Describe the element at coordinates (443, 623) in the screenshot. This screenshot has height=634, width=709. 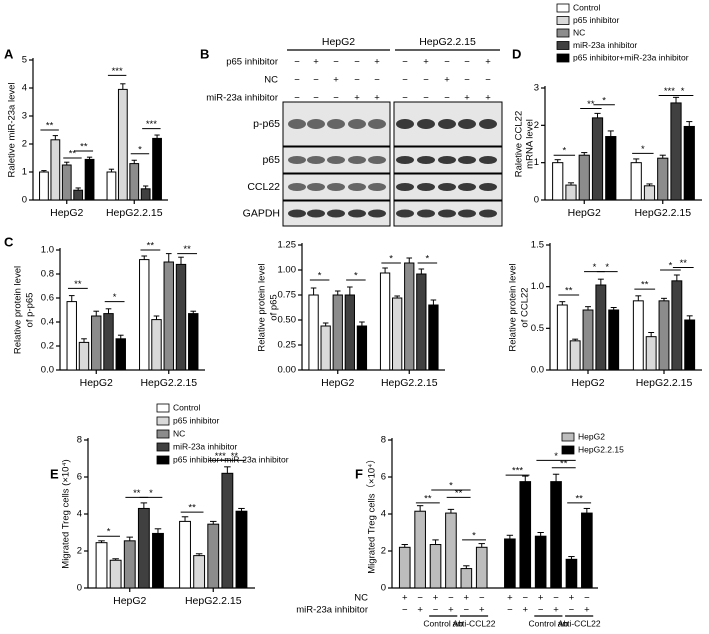
I see `antibody-label: Control Ab` at that location.